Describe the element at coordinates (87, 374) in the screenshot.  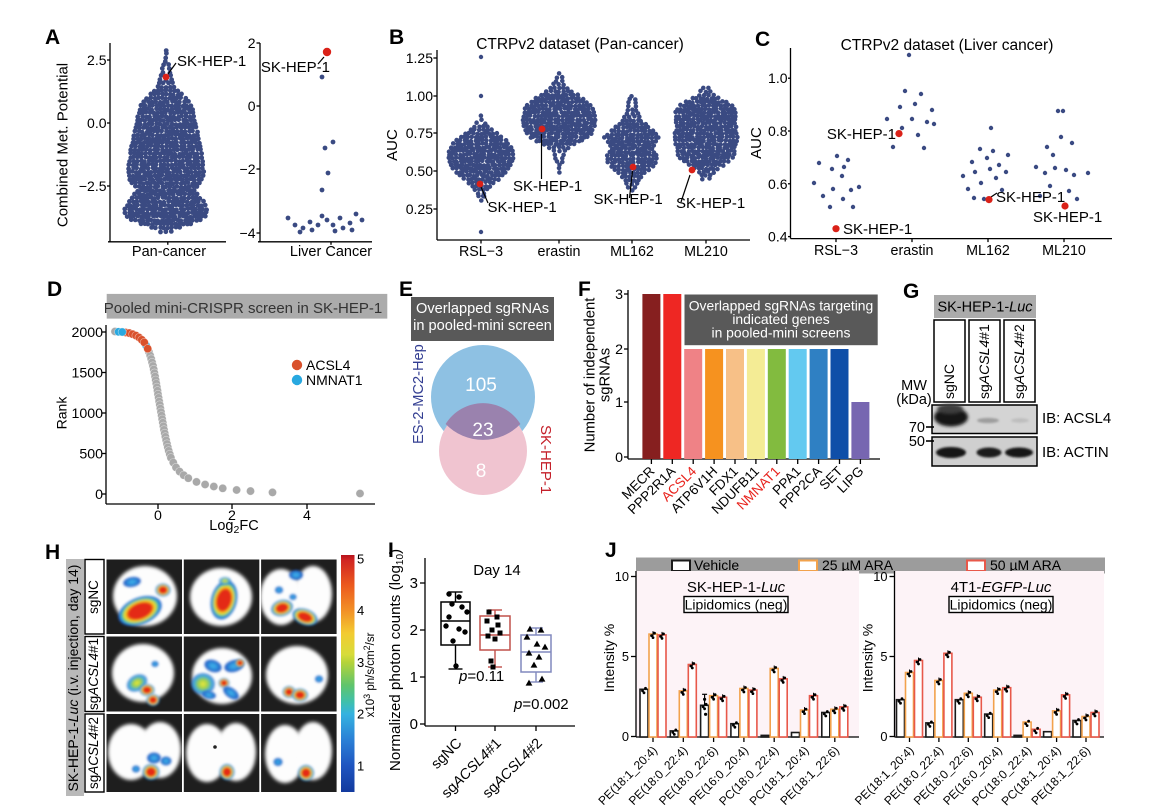
I see `svg-text: 1500` at that location.